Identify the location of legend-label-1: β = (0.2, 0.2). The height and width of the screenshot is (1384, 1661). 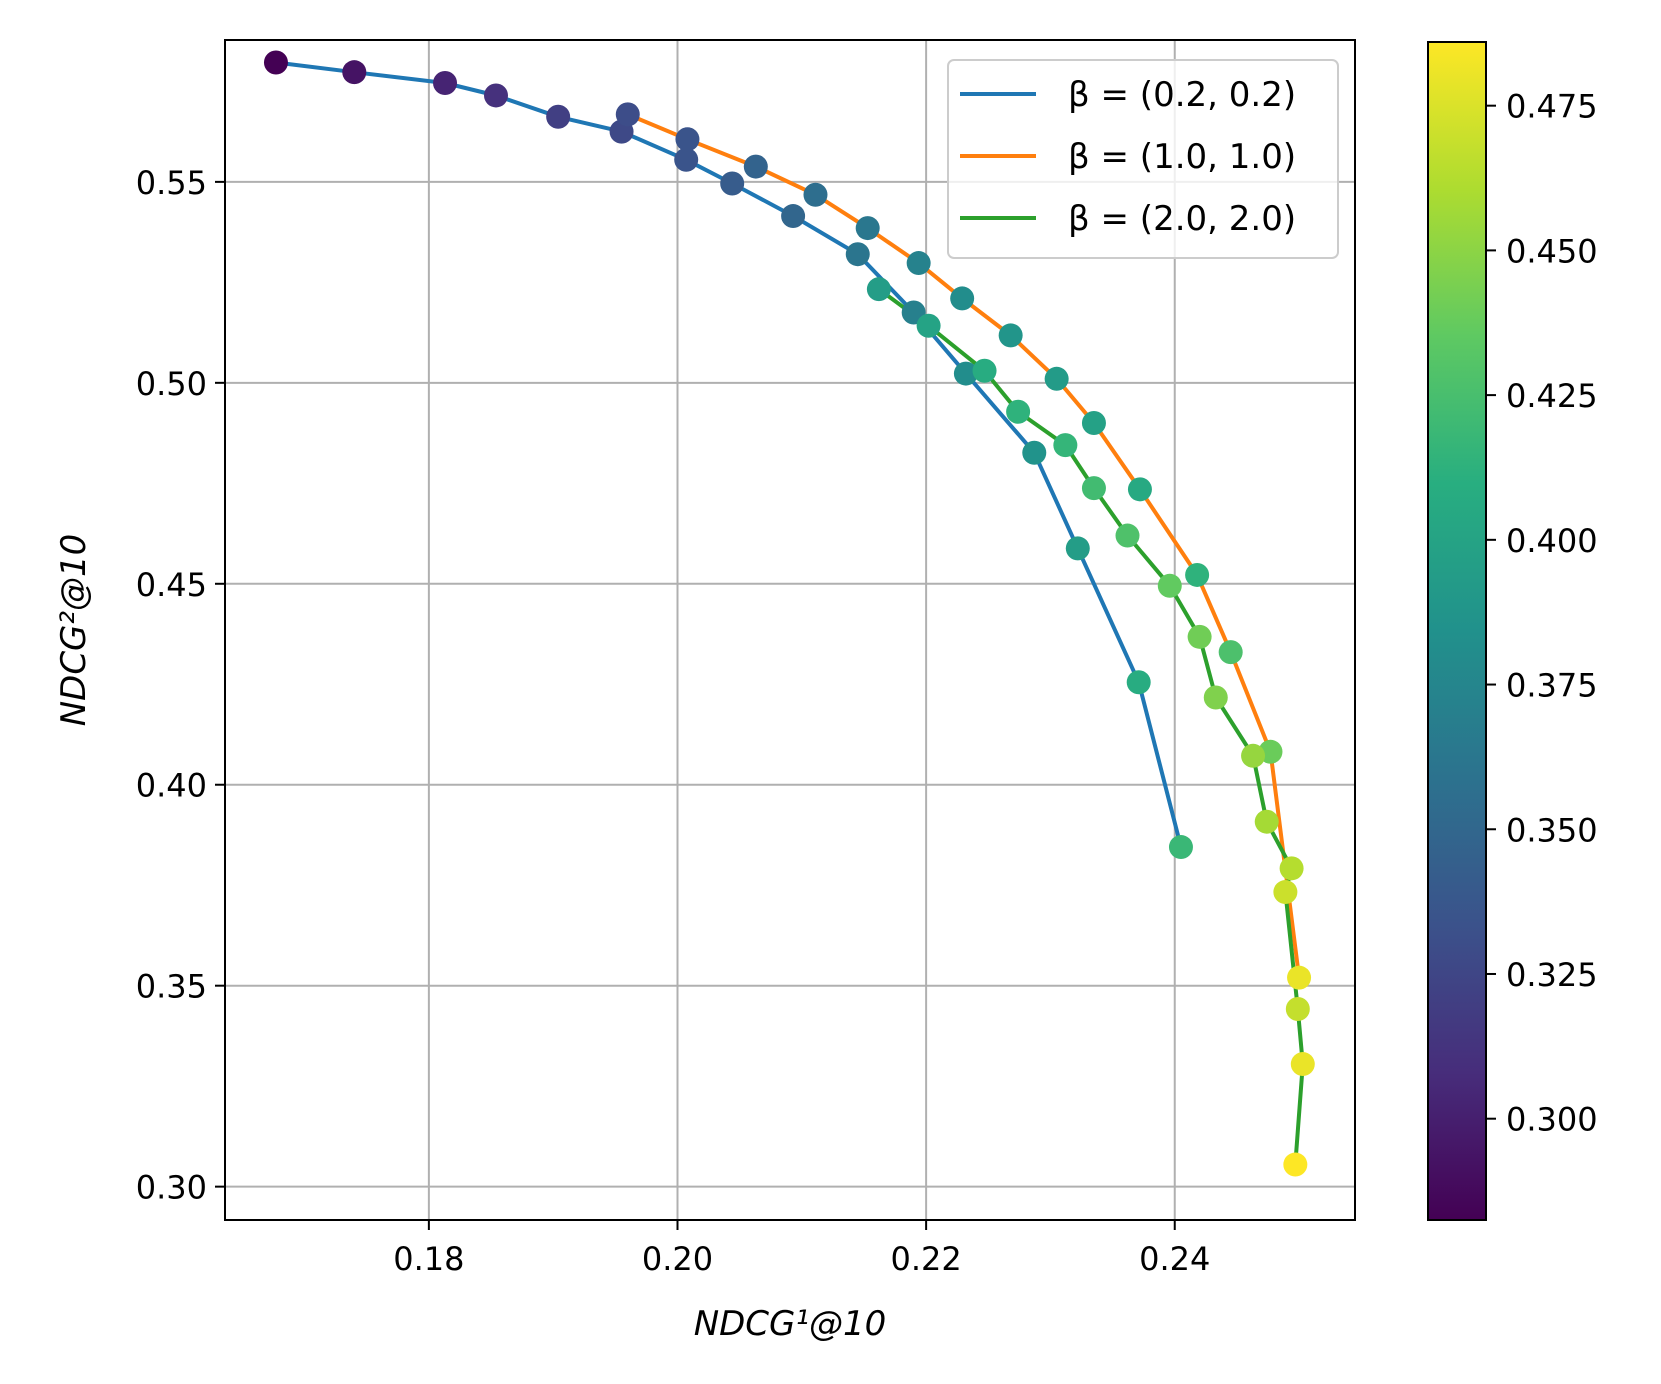
(1182, 95).